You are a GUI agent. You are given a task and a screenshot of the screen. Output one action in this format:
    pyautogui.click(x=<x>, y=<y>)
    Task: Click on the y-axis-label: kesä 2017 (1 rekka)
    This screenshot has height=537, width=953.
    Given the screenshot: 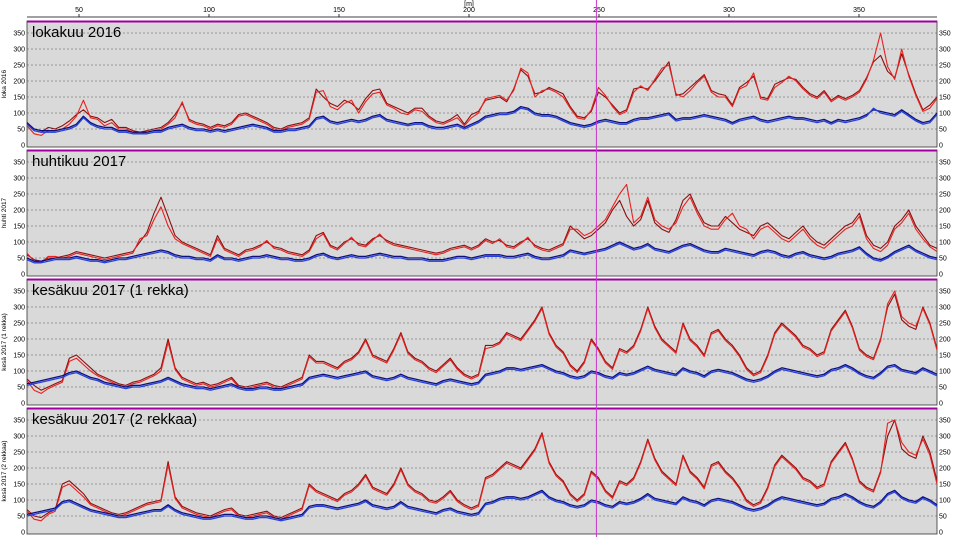 What is the action you would take?
    pyautogui.click(x=4, y=341)
    